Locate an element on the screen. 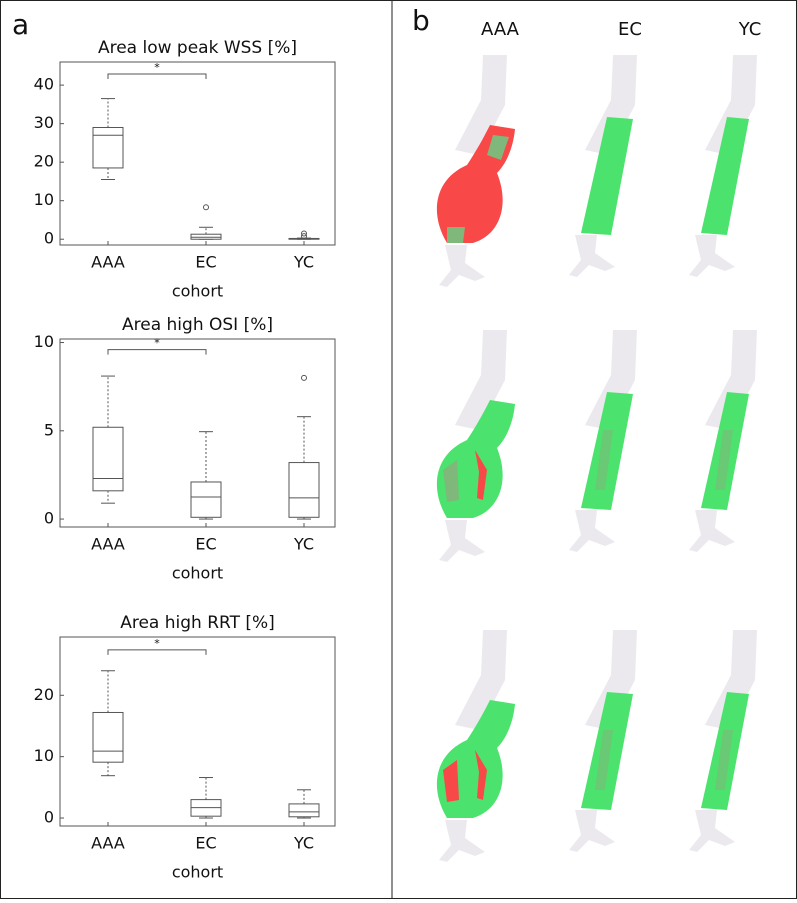 The height and width of the screenshot is (903, 797). column-label: AAA is located at coordinates (500, 29).